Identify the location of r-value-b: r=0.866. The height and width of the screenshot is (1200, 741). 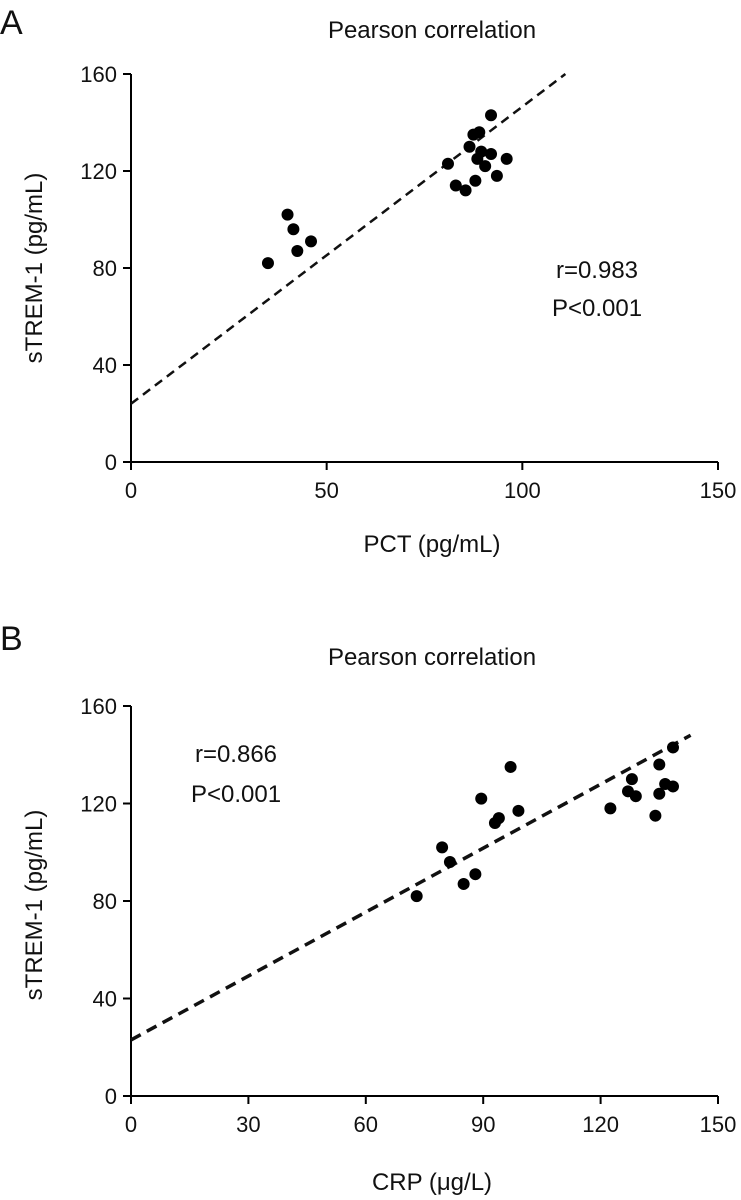
(236, 754).